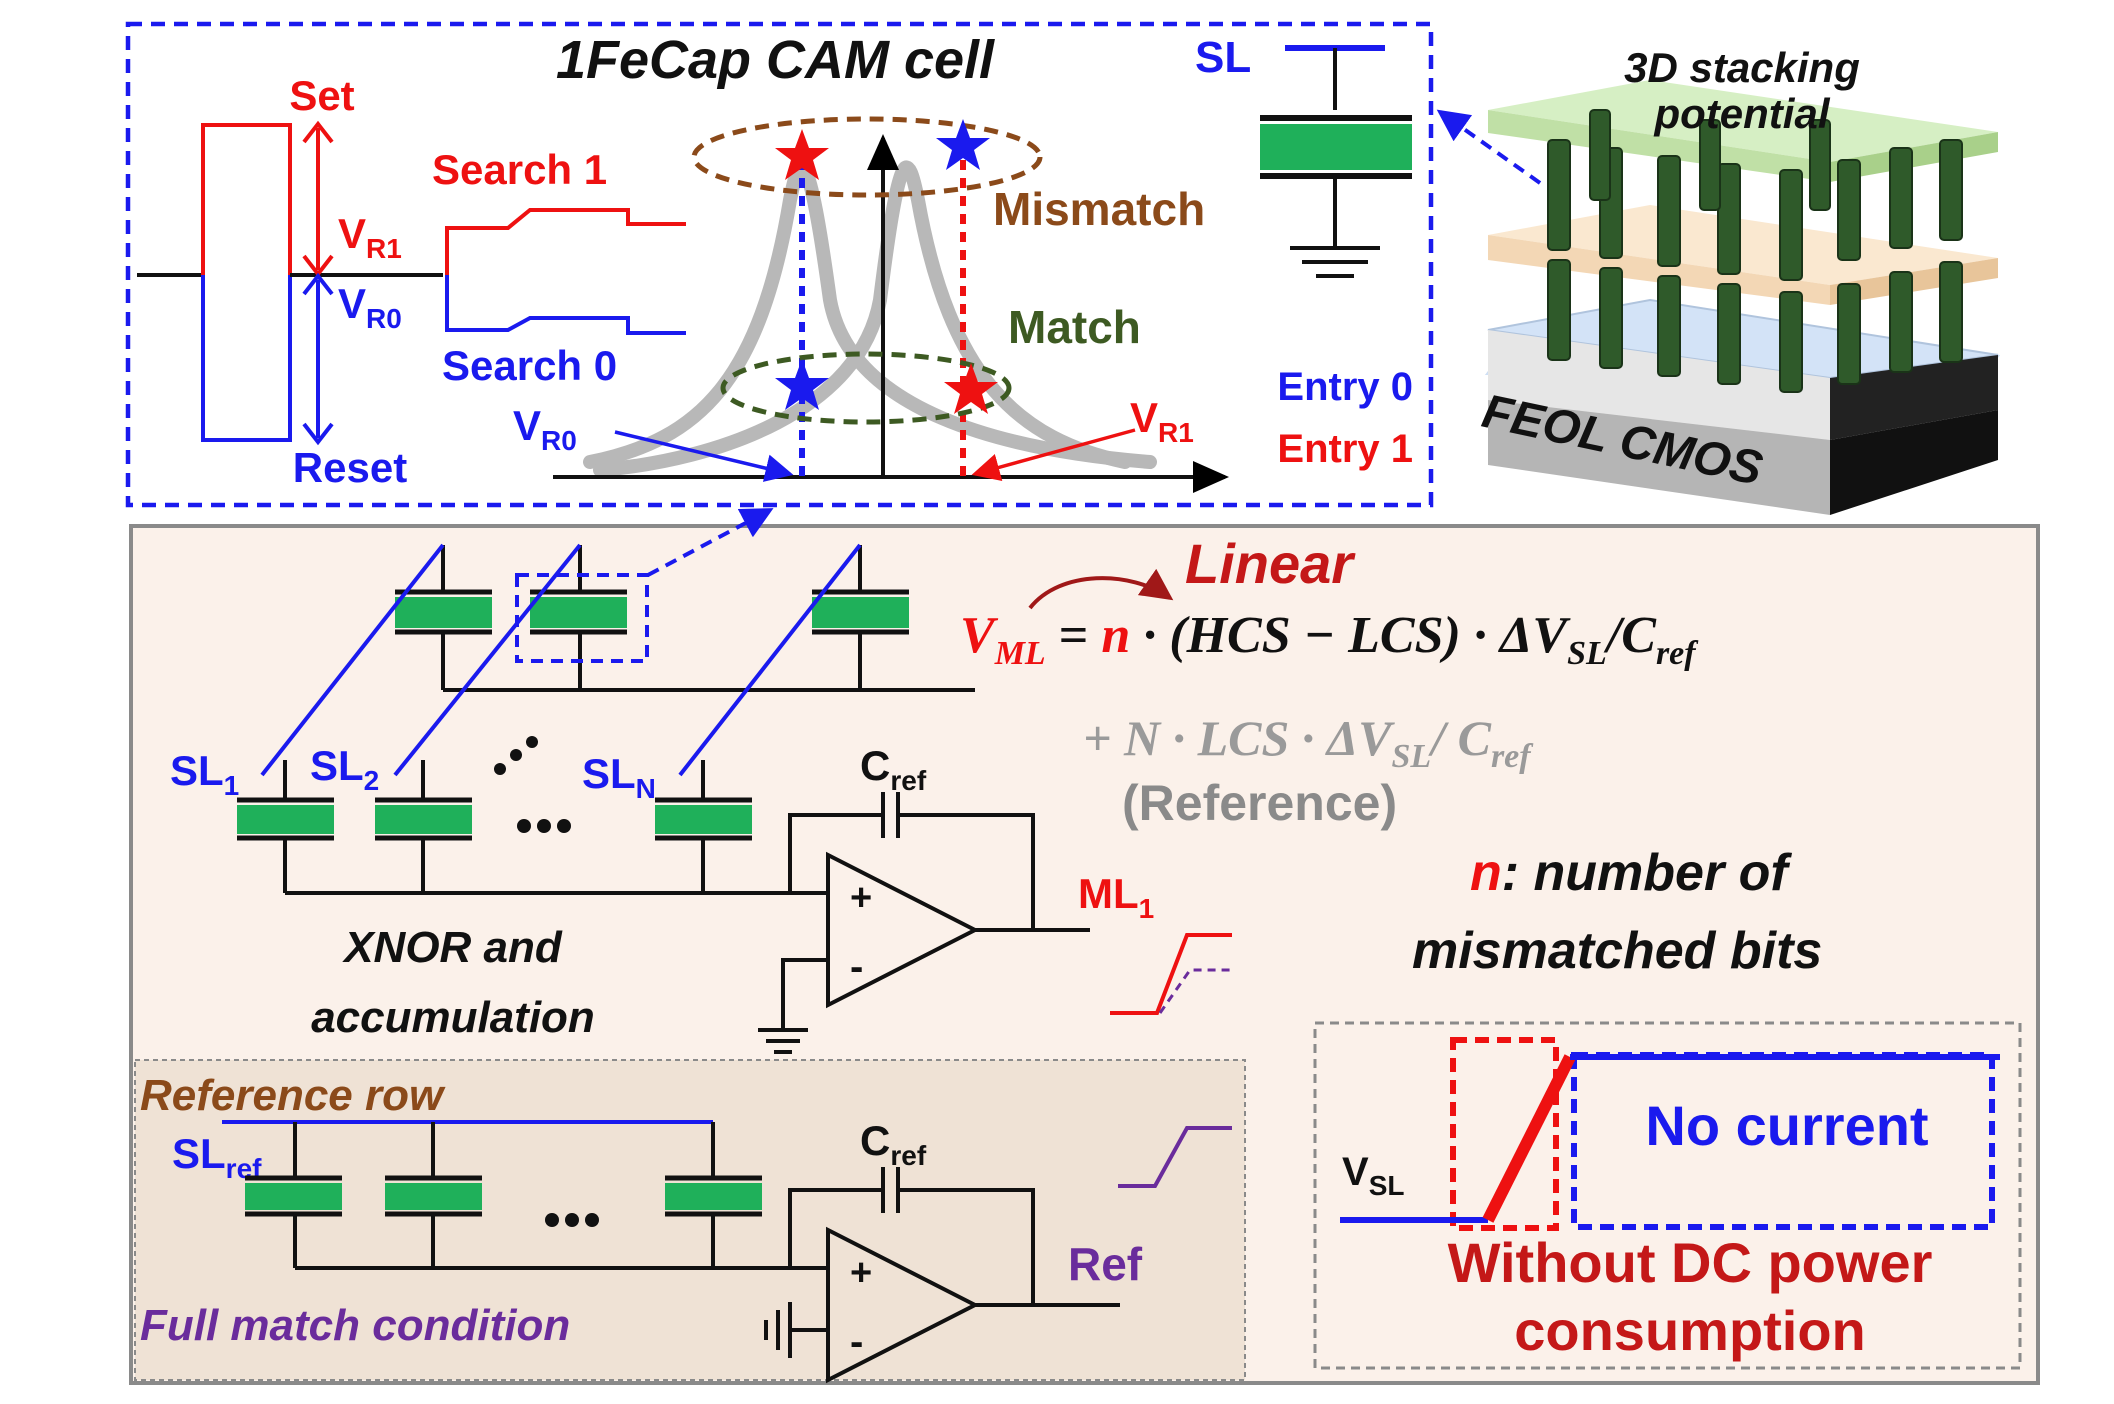 This screenshot has height=1404, width=2114. Describe the element at coordinates (893, 1144) in the screenshot. I see `ref-cref-label: Cref` at that location.